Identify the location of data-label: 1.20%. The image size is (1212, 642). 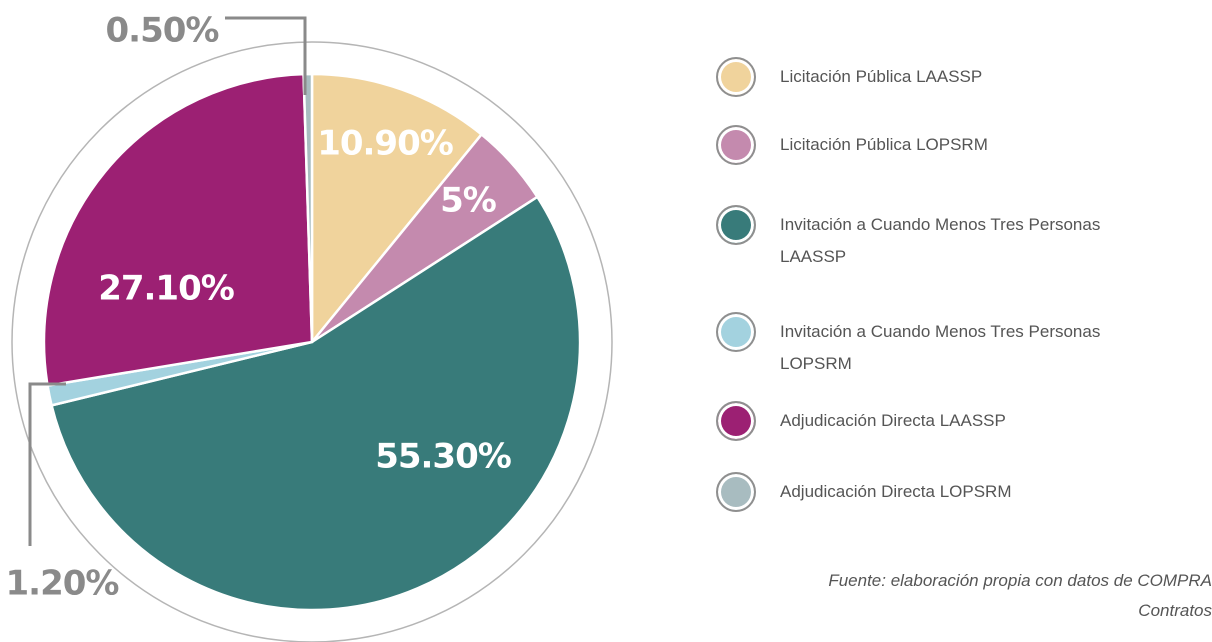
(62, 584).